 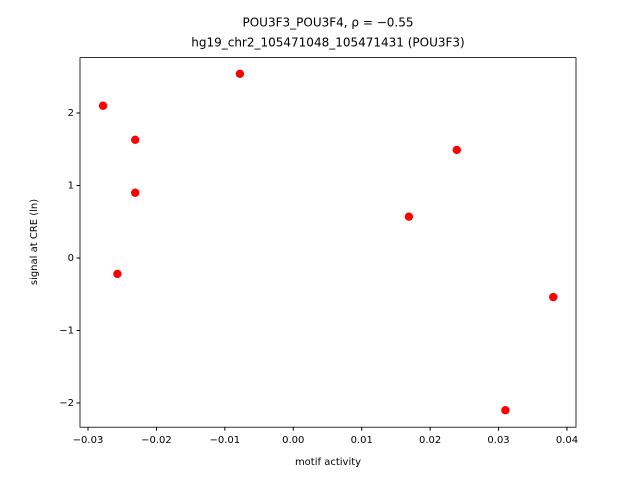 I want to click on chart-subtitle: hg19_chr2_105471048_105471431 (POU3F3), so click(x=328, y=43).